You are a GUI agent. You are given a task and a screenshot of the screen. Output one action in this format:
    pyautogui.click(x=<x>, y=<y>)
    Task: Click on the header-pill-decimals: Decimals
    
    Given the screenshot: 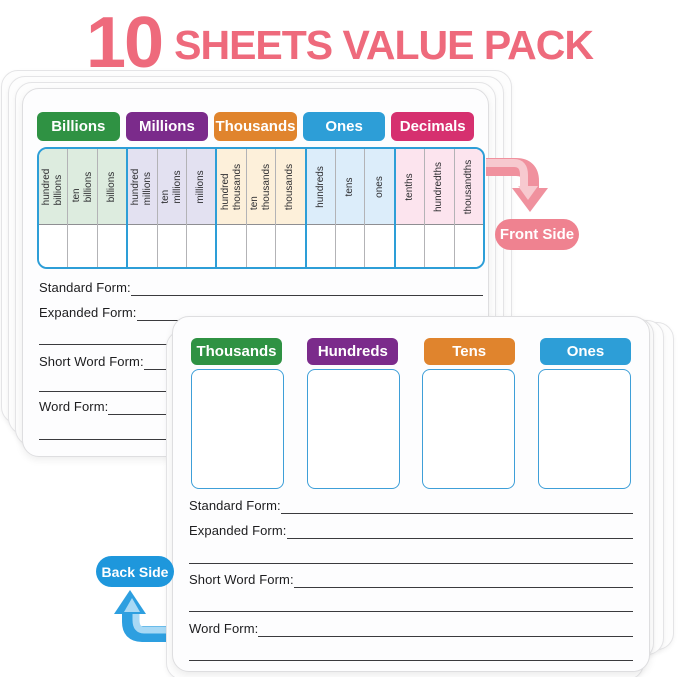 What is the action you would take?
    pyautogui.click(x=432, y=126)
    